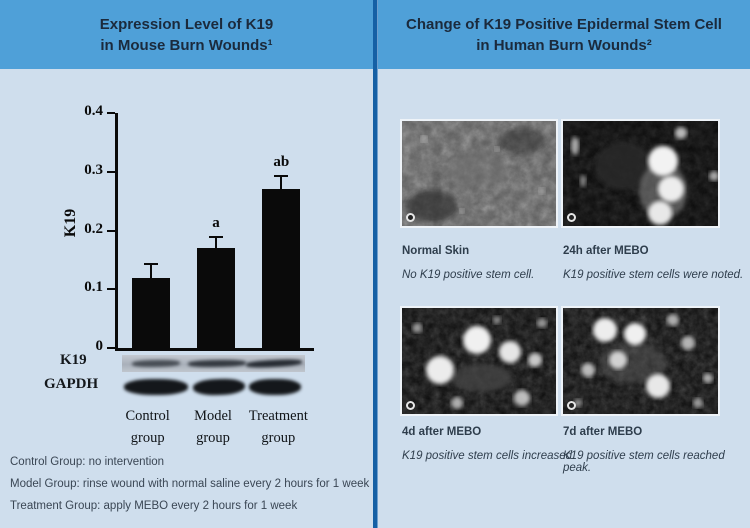 The image size is (750, 528). I want to click on k19-band-treatment, so click(274, 363).